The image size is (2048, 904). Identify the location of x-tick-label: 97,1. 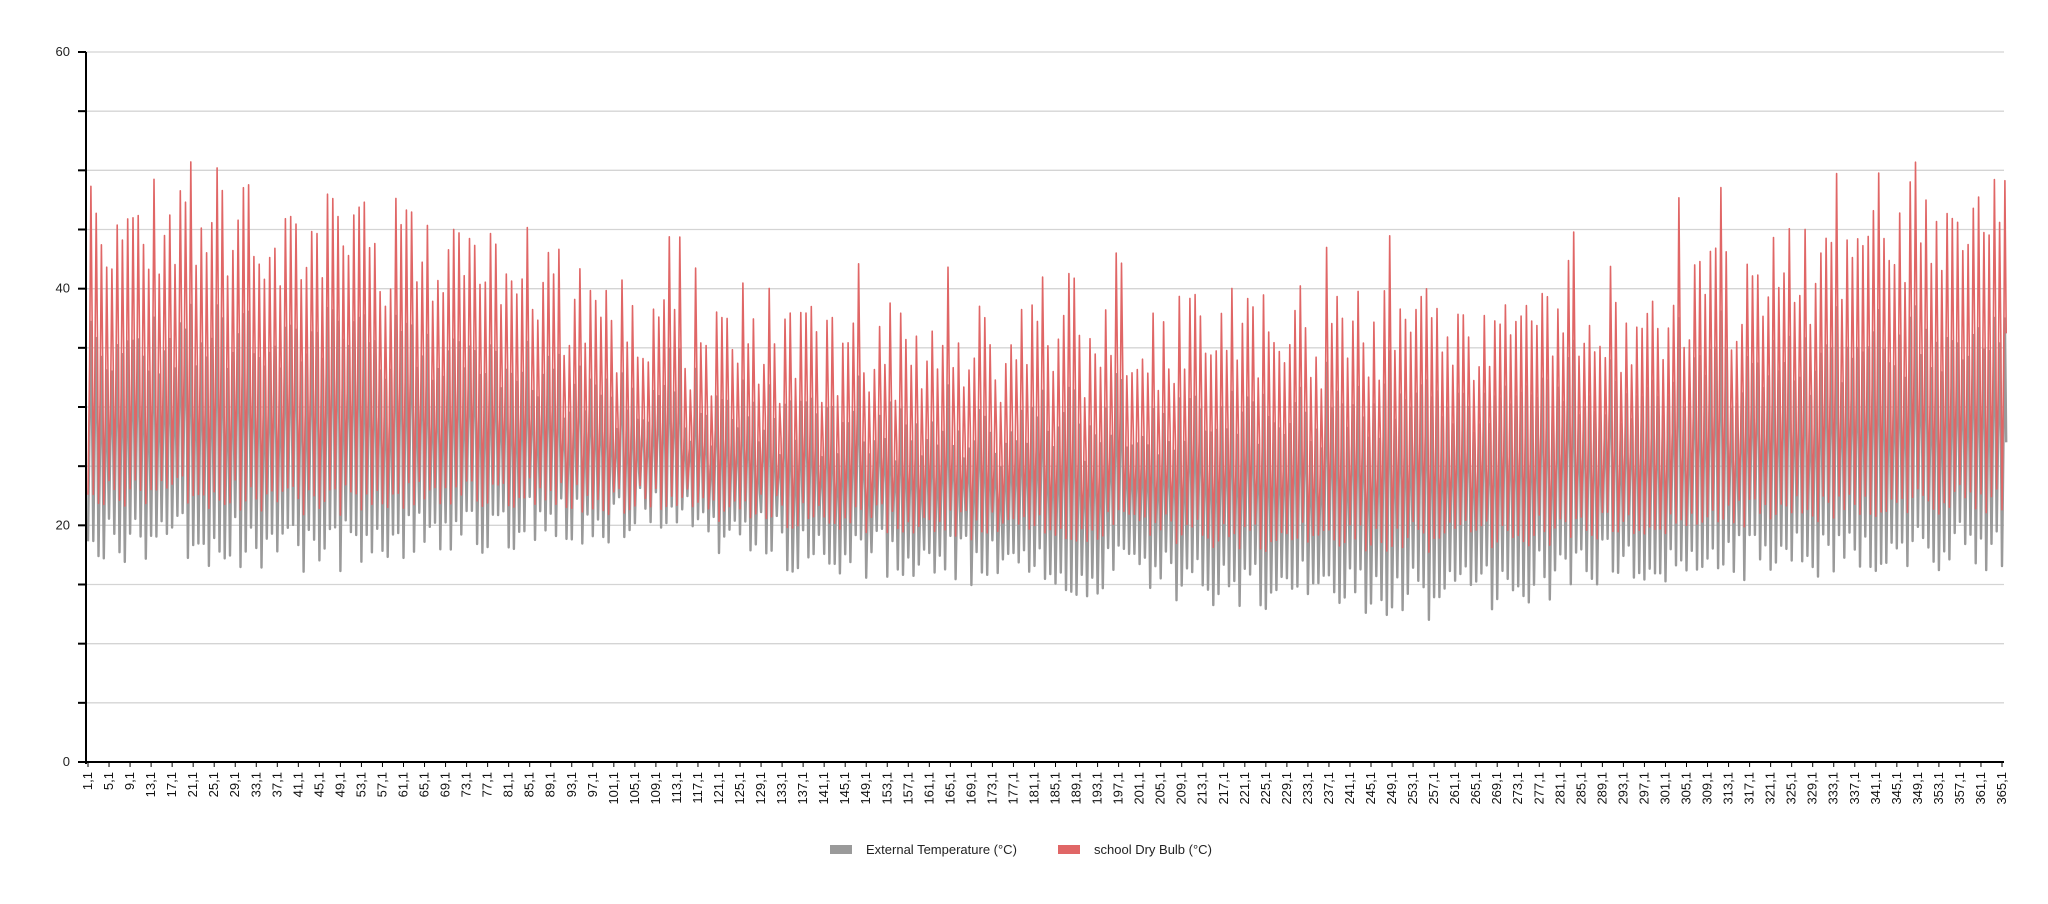
(592, 784).